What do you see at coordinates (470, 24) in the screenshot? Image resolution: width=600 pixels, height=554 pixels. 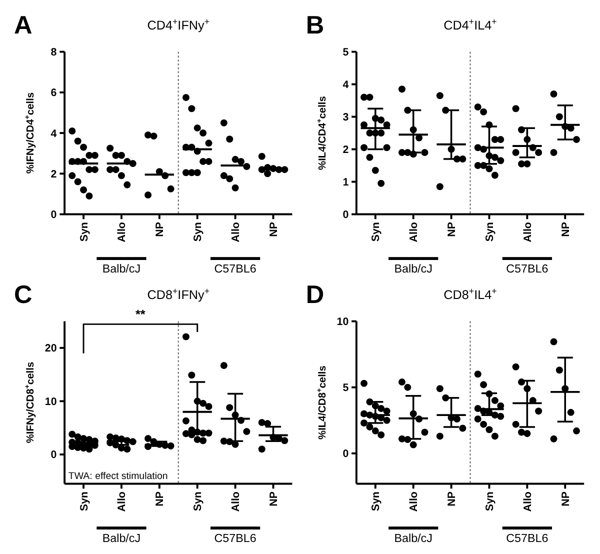 I see `chart-title: CD4$^{+}$IL4$^{+}$` at bounding box center [470, 24].